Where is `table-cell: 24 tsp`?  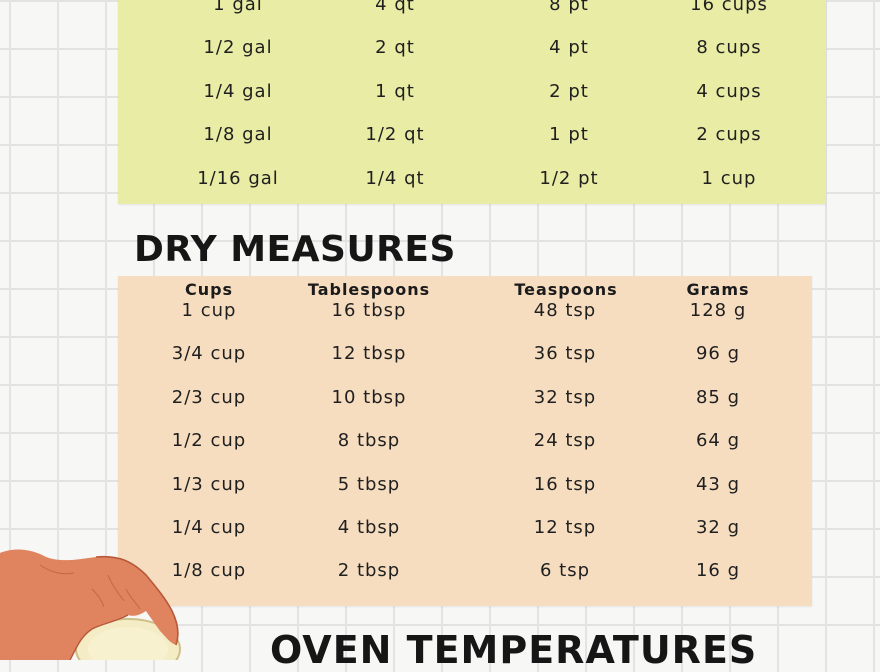
table-cell: 24 tsp is located at coordinates (565, 441).